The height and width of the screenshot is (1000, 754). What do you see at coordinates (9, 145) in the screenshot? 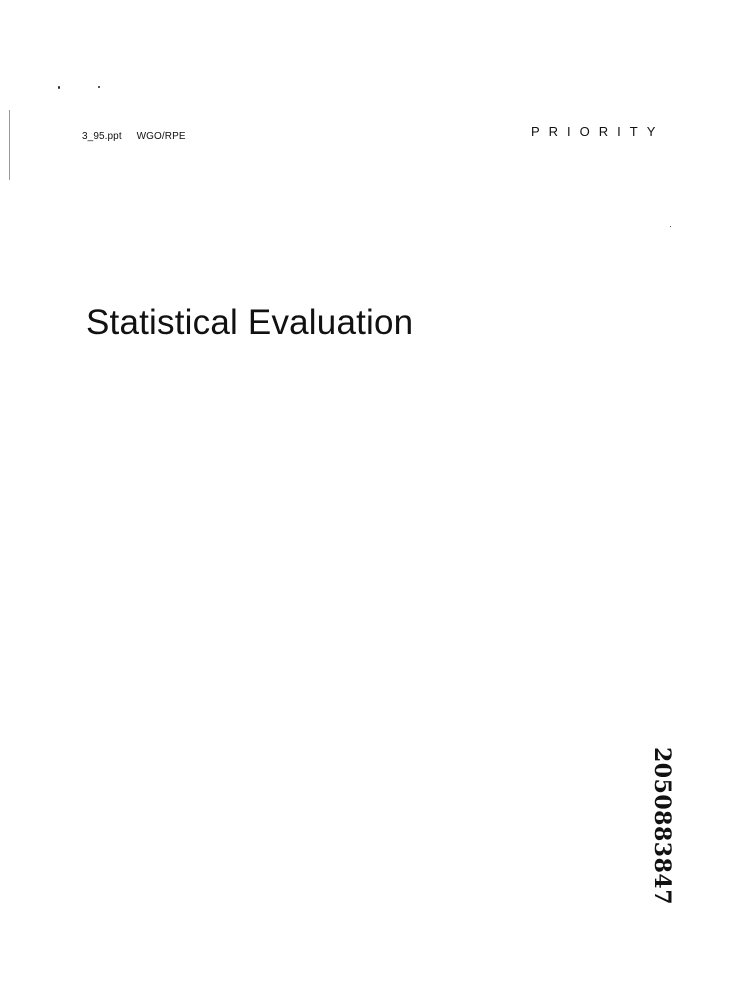
I see `scan-margin-line` at bounding box center [9, 145].